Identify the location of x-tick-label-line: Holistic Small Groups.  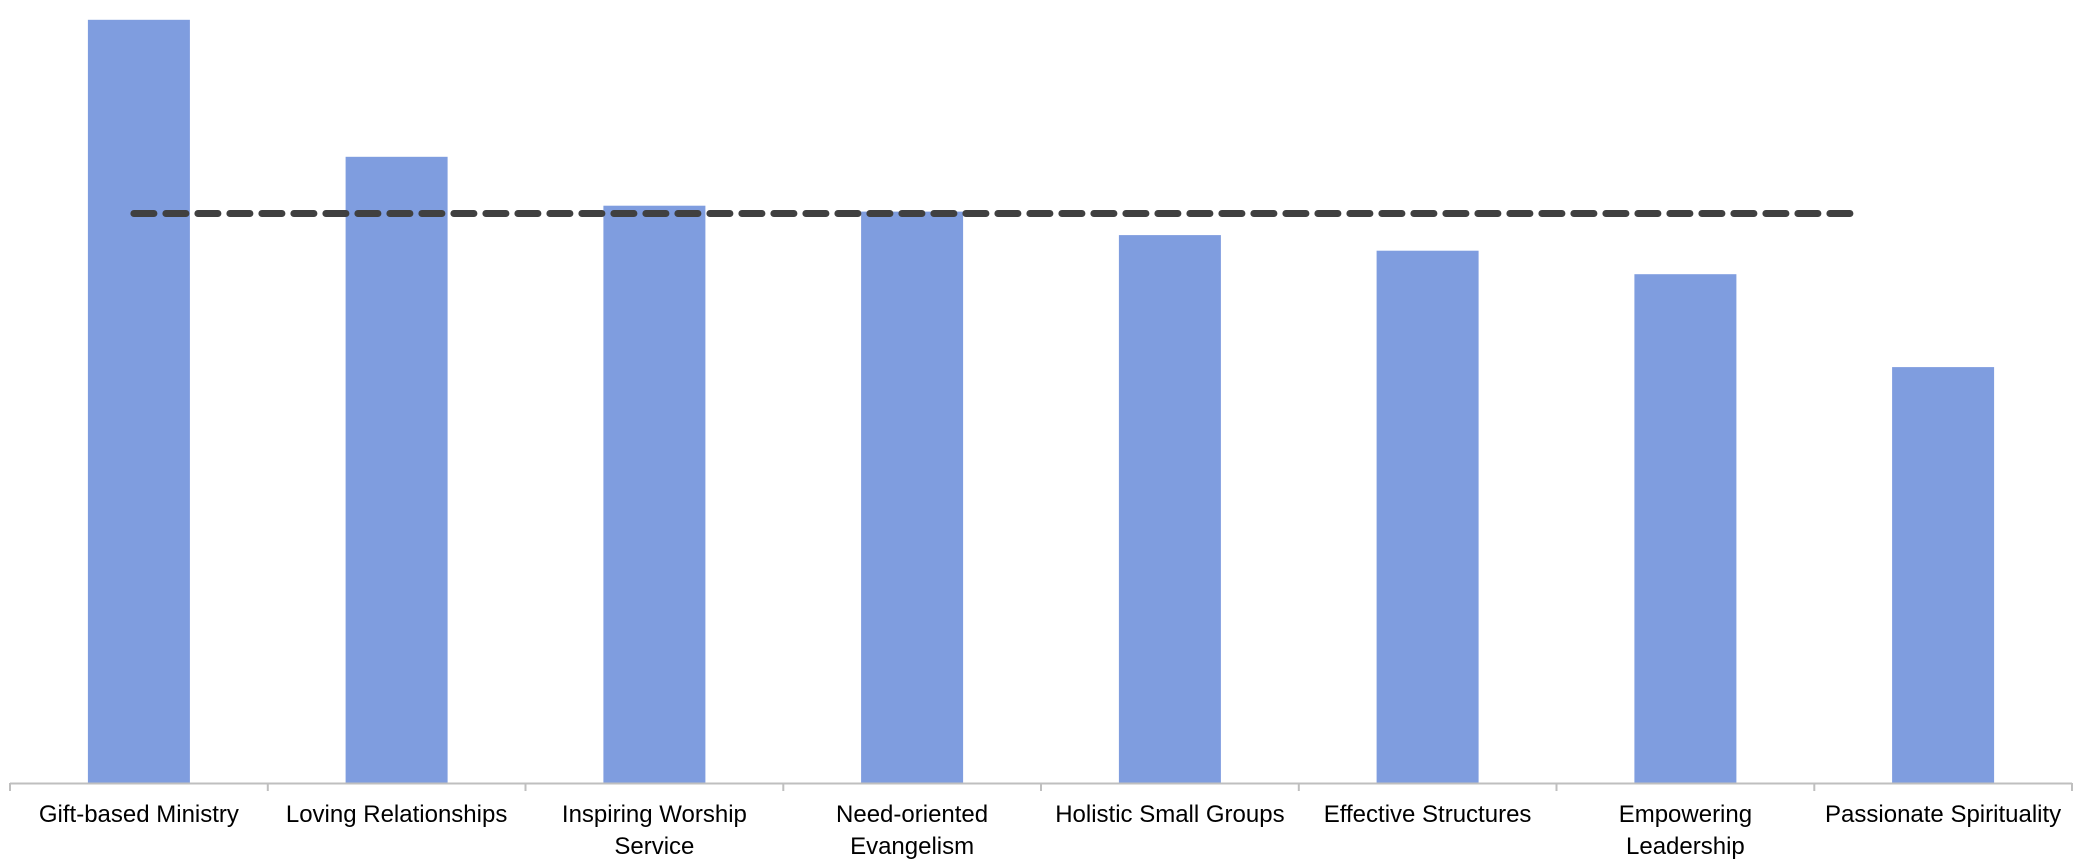
(1169, 814).